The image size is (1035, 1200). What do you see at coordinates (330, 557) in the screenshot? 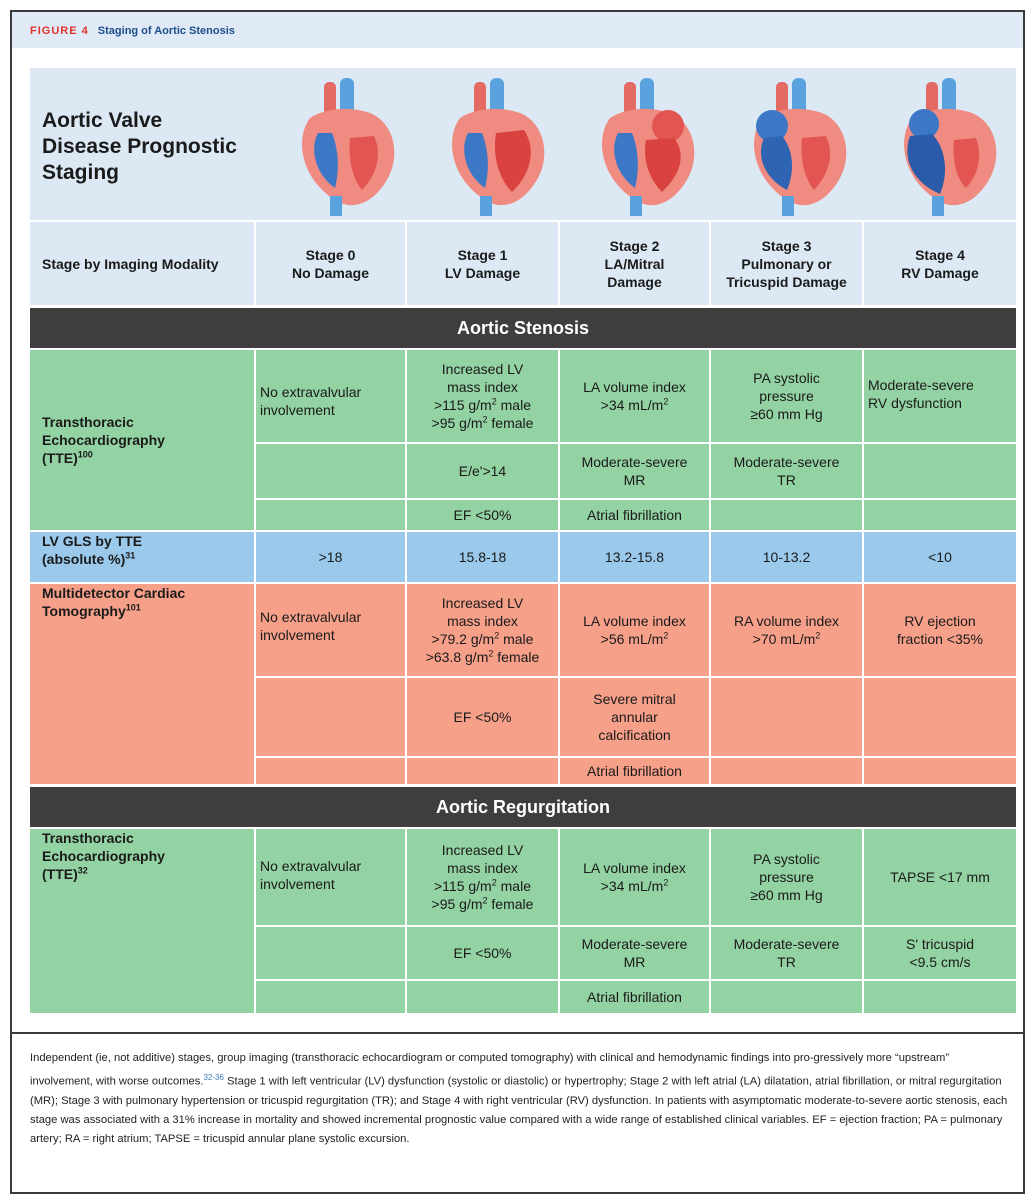
I see `gls-stage0: >18` at bounding box center [330, 557].